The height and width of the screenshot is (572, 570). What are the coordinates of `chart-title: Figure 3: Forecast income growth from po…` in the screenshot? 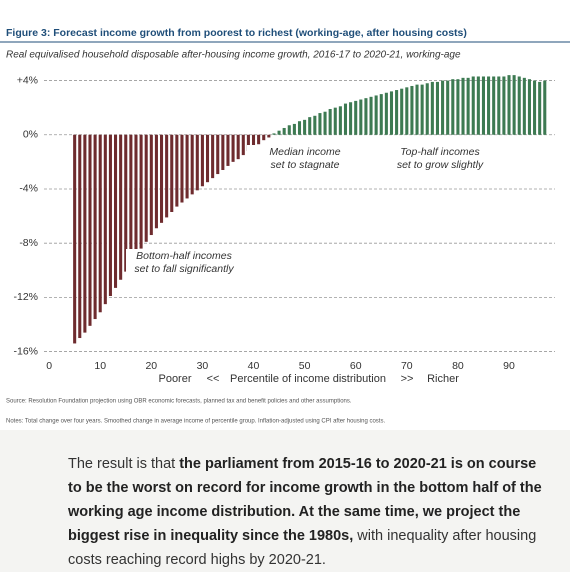 It's located at (236, 33).